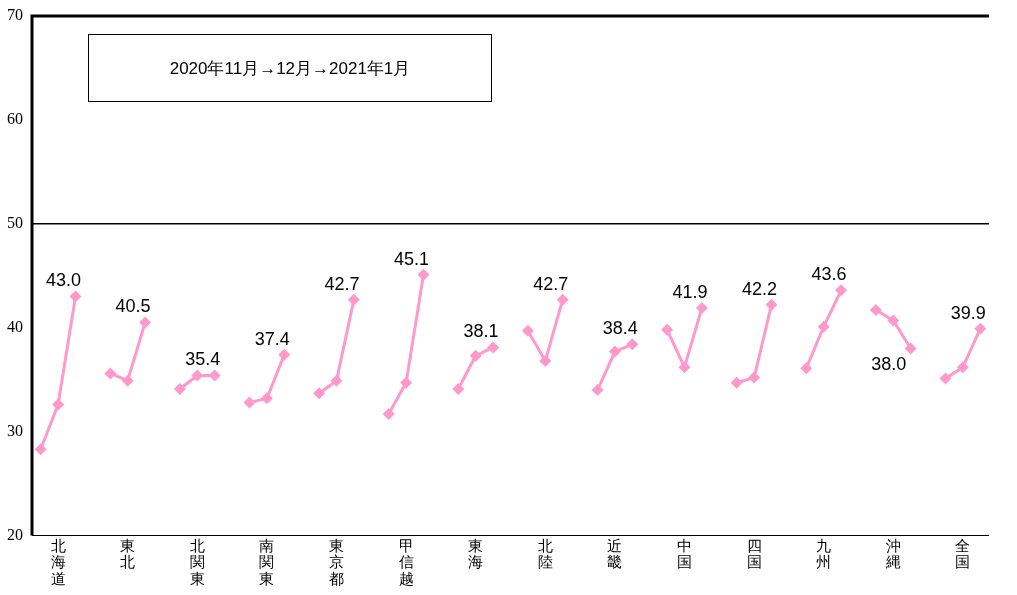  I want to click on y-tick-label: 30, so click(15, 430).